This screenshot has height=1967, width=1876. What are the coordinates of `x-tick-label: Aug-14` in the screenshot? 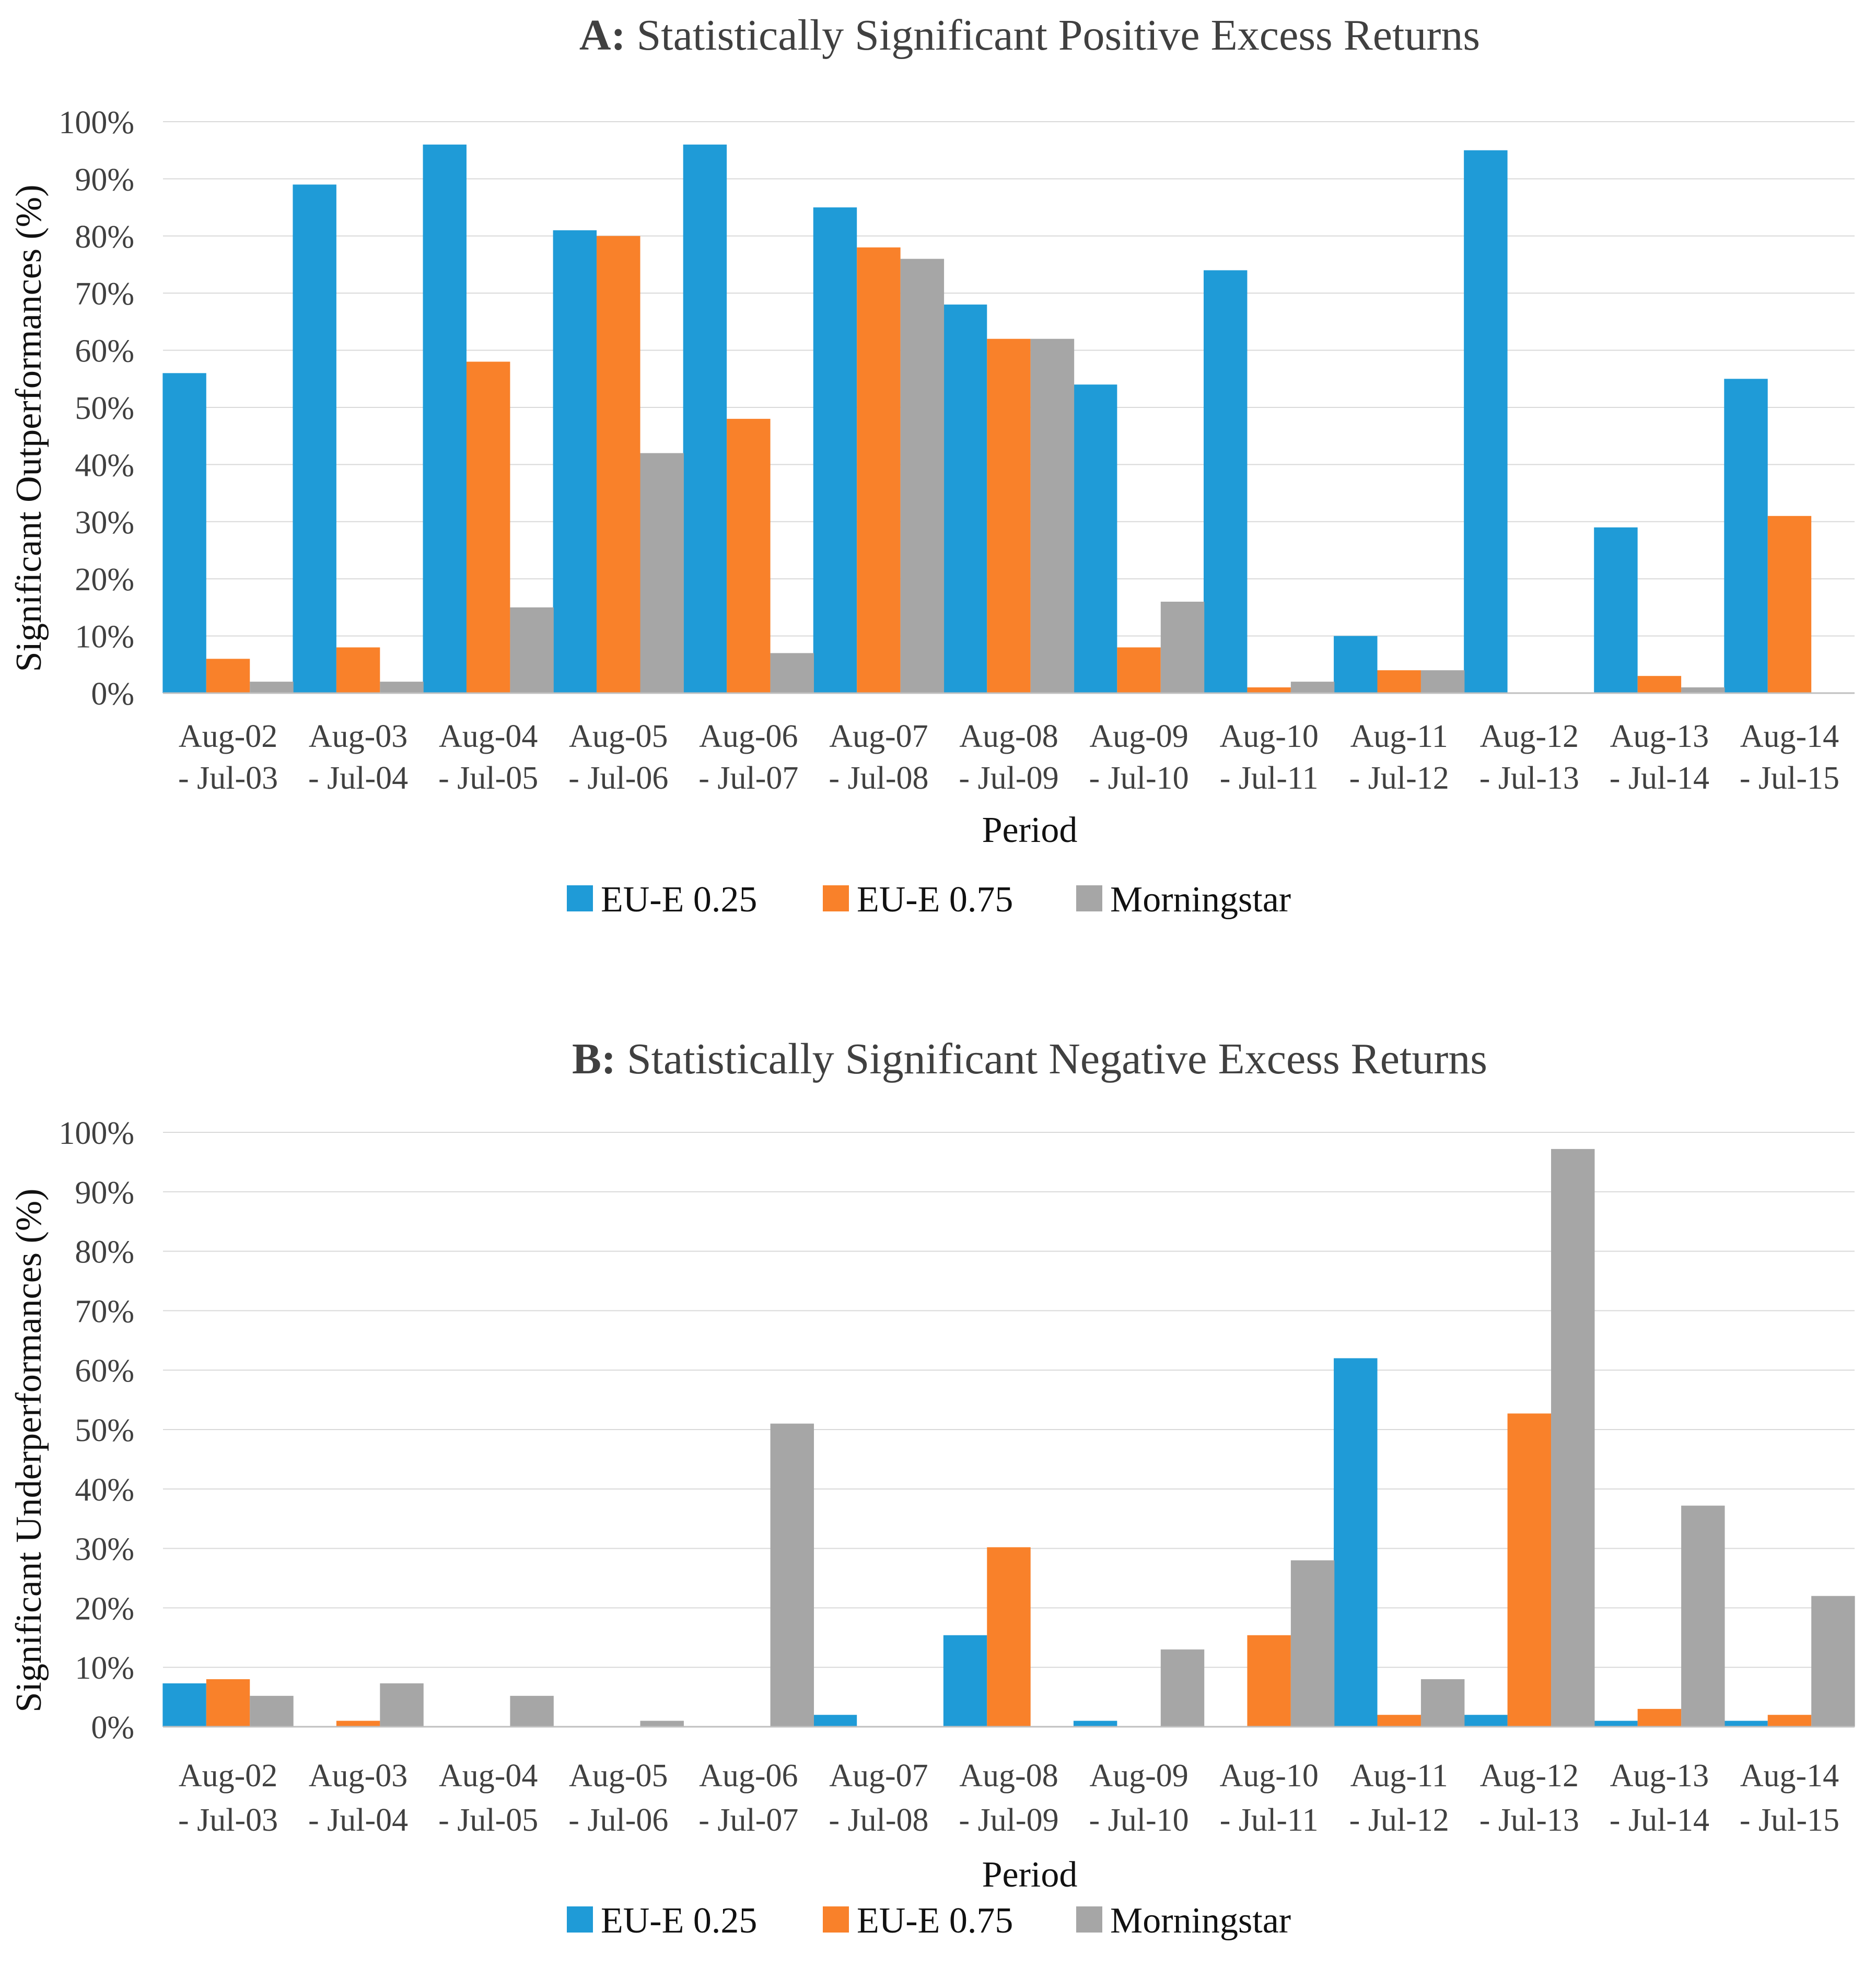 It's located at (1789, 736).